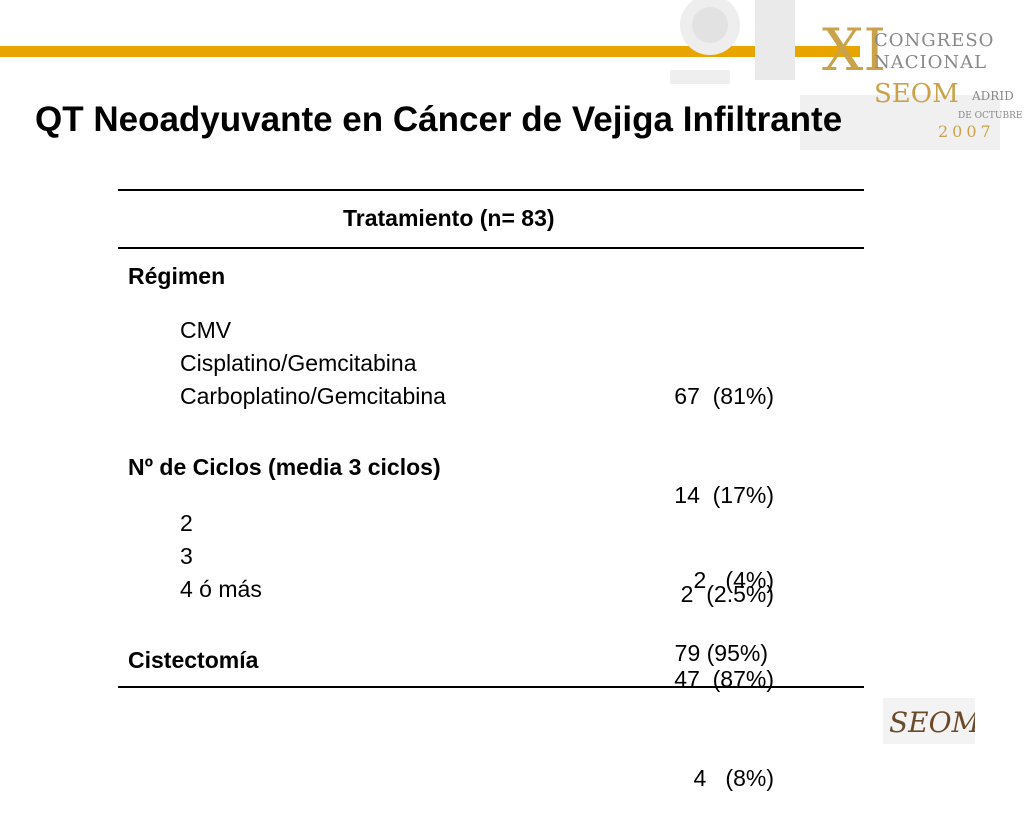 The height and width of the screenshot is (828, 1024). What do you see at coordinates (313, 396) in the screenshot?
I see `list-item: Carboplatino/Gemcitabina` at bounding box center [313, 396].